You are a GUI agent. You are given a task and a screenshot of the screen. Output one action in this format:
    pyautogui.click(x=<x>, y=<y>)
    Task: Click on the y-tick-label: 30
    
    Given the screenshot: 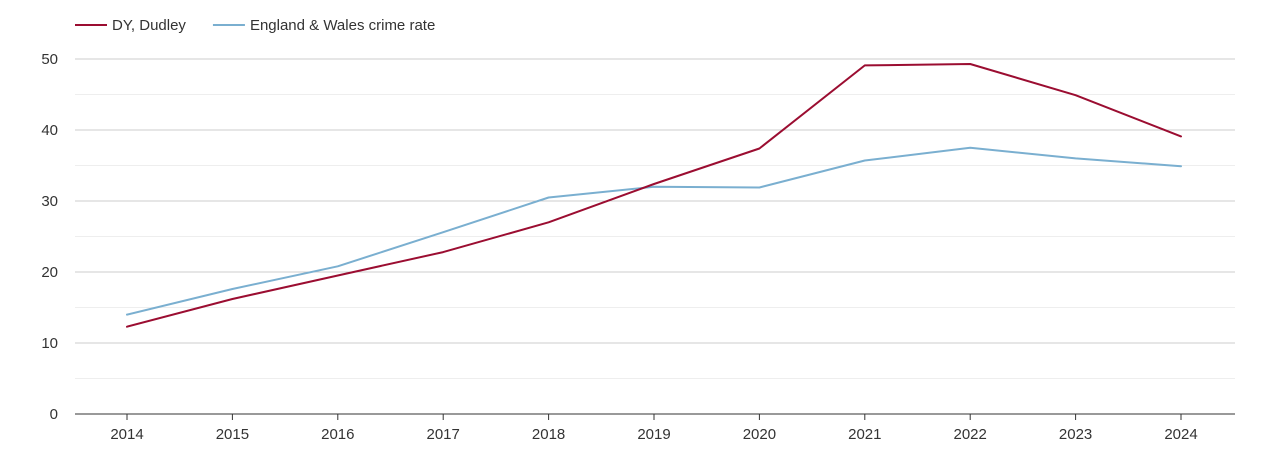 What is the action you would take?
    pyautogui.click(x=49, y=201)
    